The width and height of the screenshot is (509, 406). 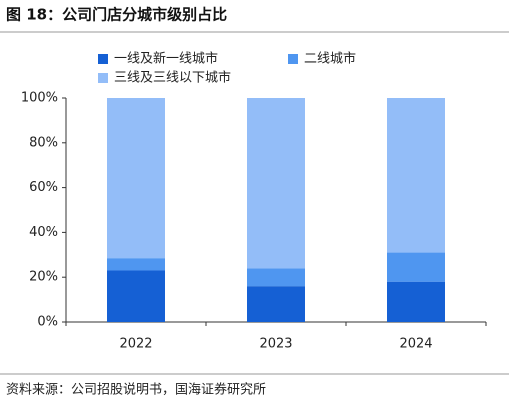 I want to click on legend-label: 三线及三线以下城市, so click(x=172, y=78).